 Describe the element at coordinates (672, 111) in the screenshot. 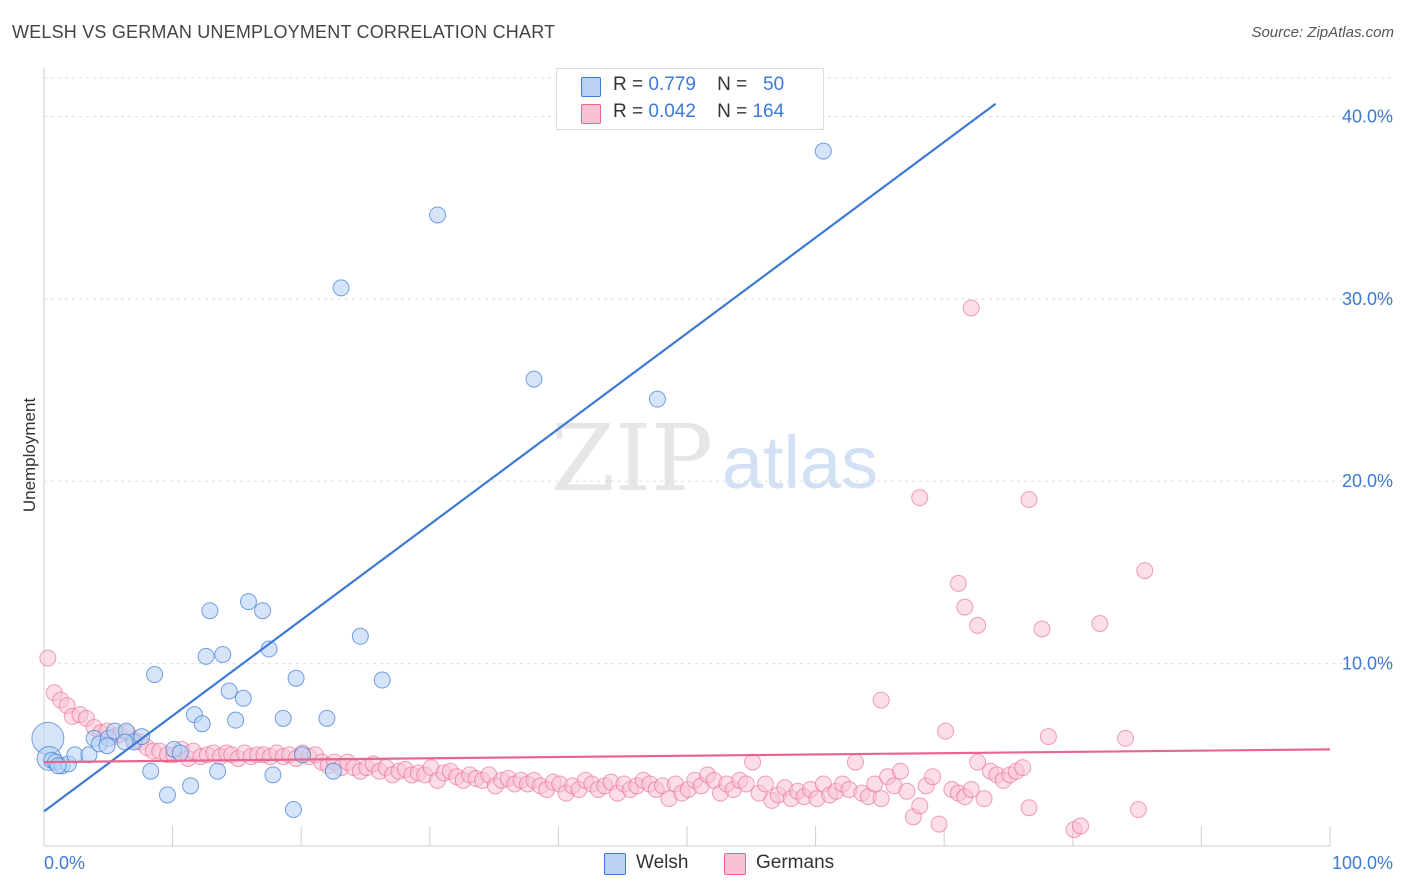

I see `germans-r-value: 0.042` at that location.